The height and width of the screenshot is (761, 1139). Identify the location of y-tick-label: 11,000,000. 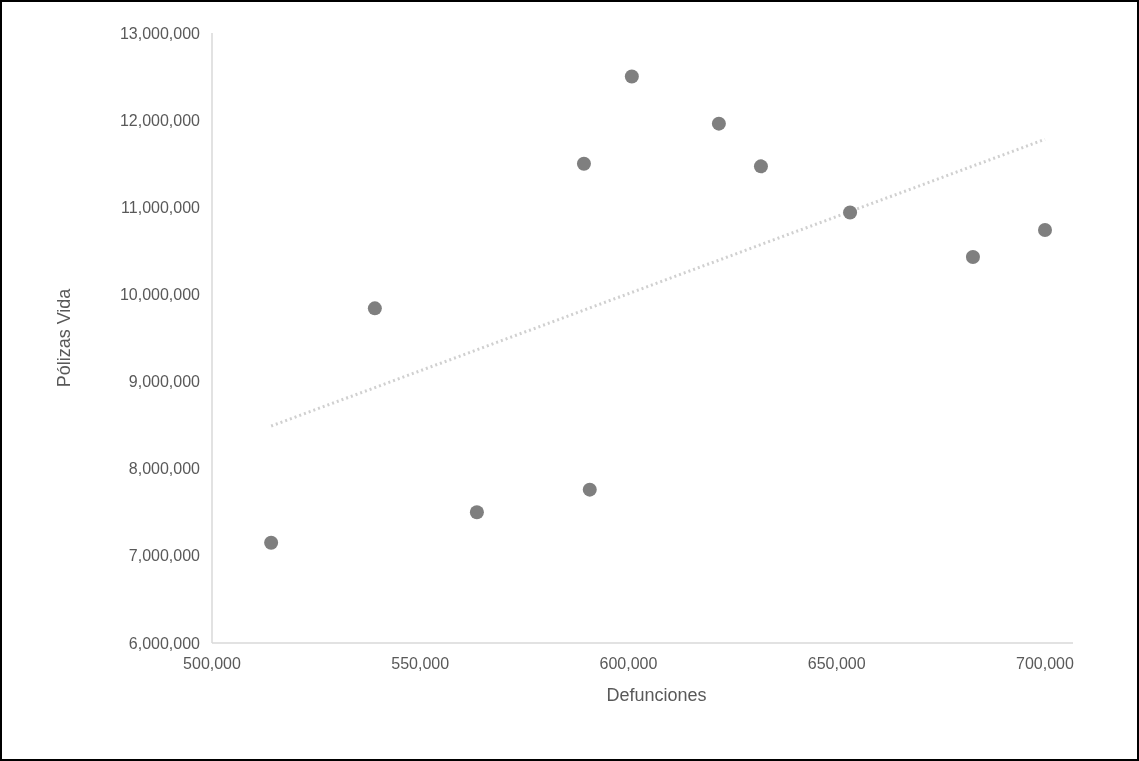
(161, 207).